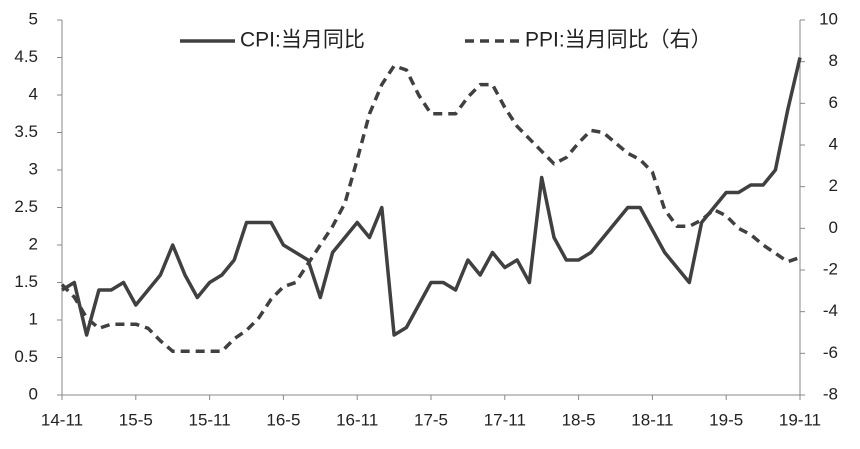  Describe the element at coordinates (833, 185) in the screenshot. I see `y2-tick-label: 2` at that location.